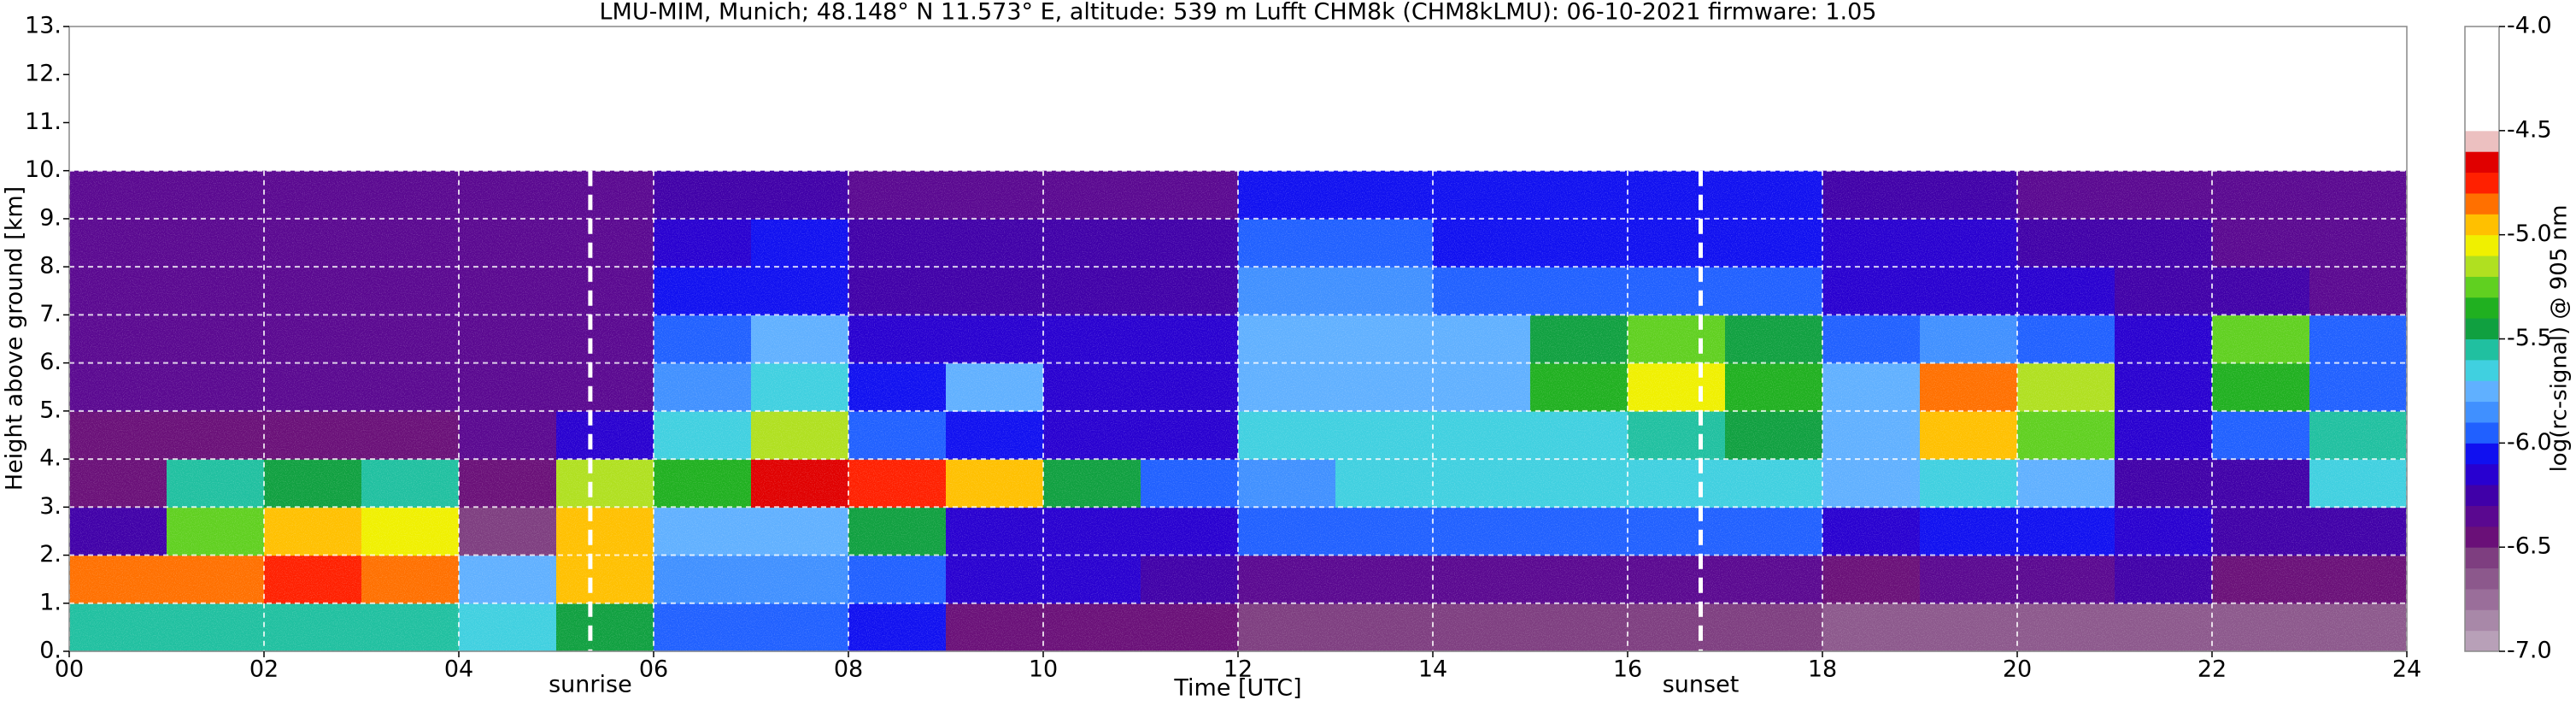 The height and width of the screenshot is (706, 2576). I want to click on annotation-label: sunset, so click(1701, 685).